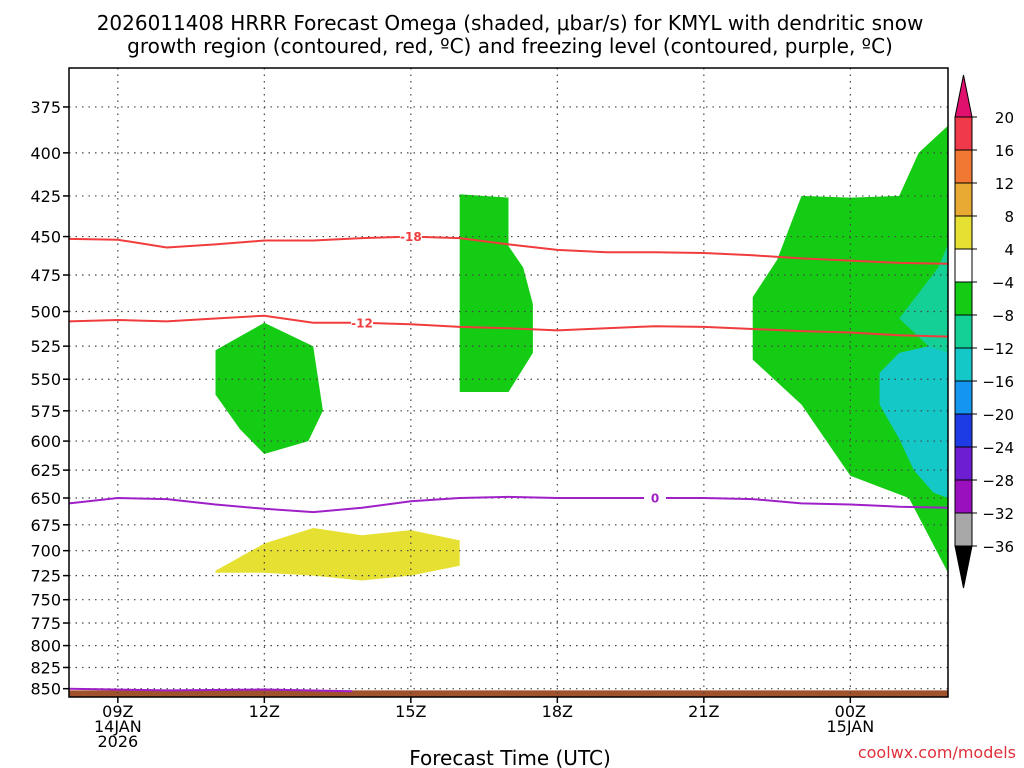 This screenshot has height=768, width=1024. Describe the element at coordinates (1004, 151) in the screenshot. I see `colorbar-label: 16` at that location.